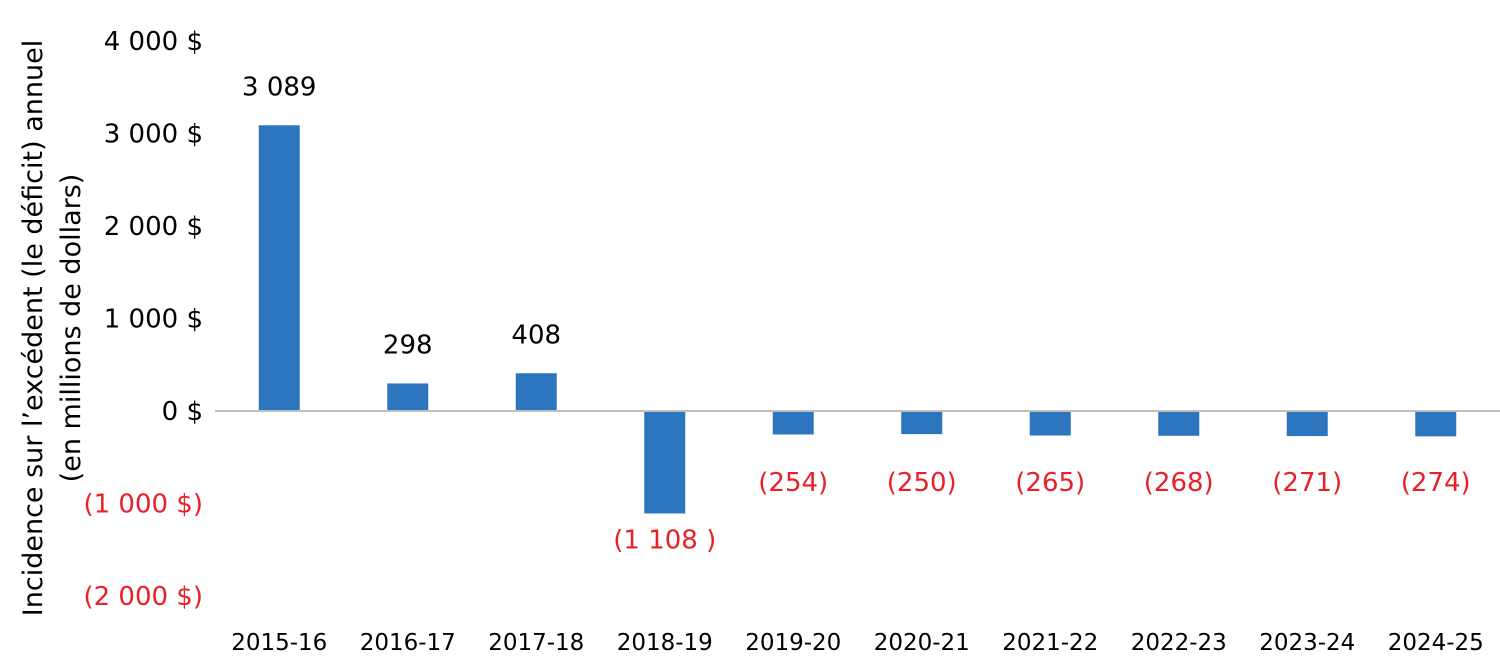 This screenshot has width=1500, height=671. I want to click on y-tick-label: (2 000 $), so click(143, 597).